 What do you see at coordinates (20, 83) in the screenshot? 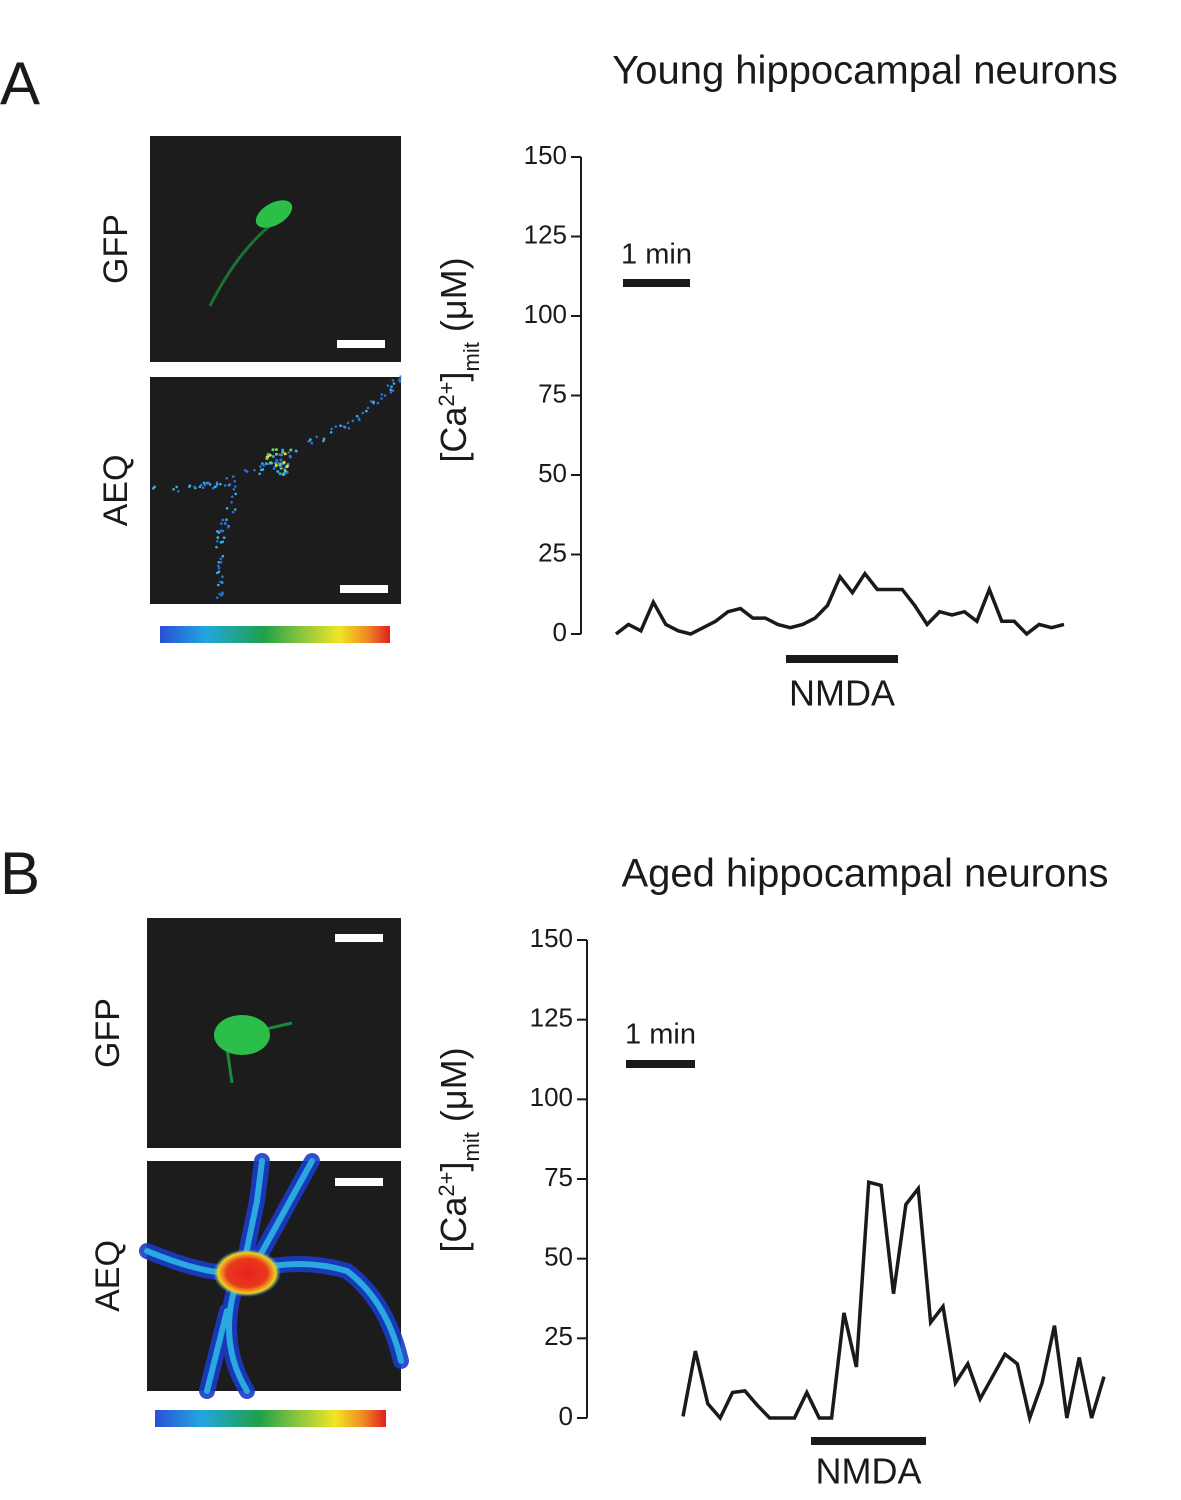
I see `panel-letter: A` at bounding box center [20, 83].